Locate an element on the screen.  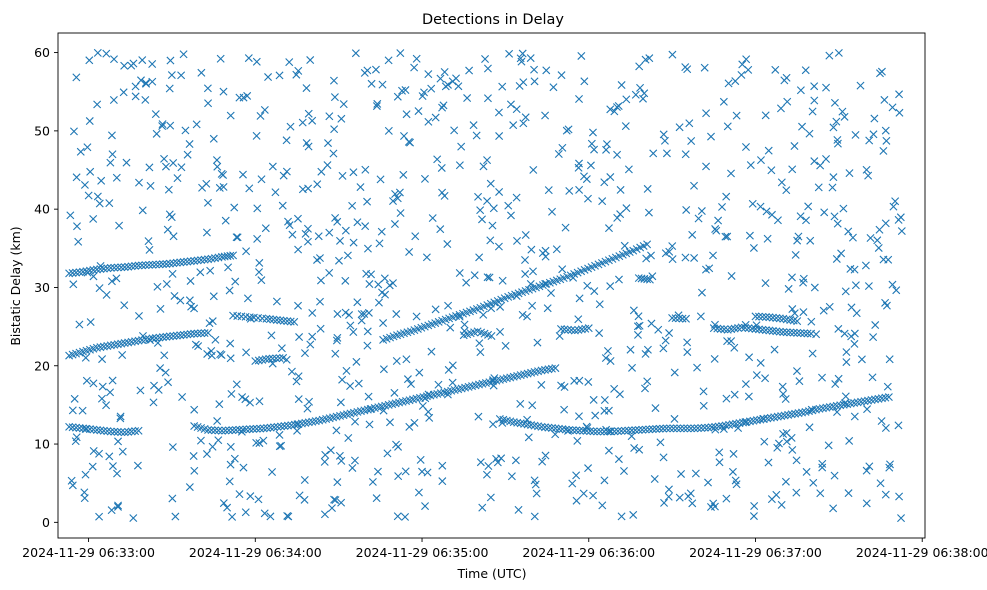
y-tick-label: 60 is located at coordinates (42, 52).